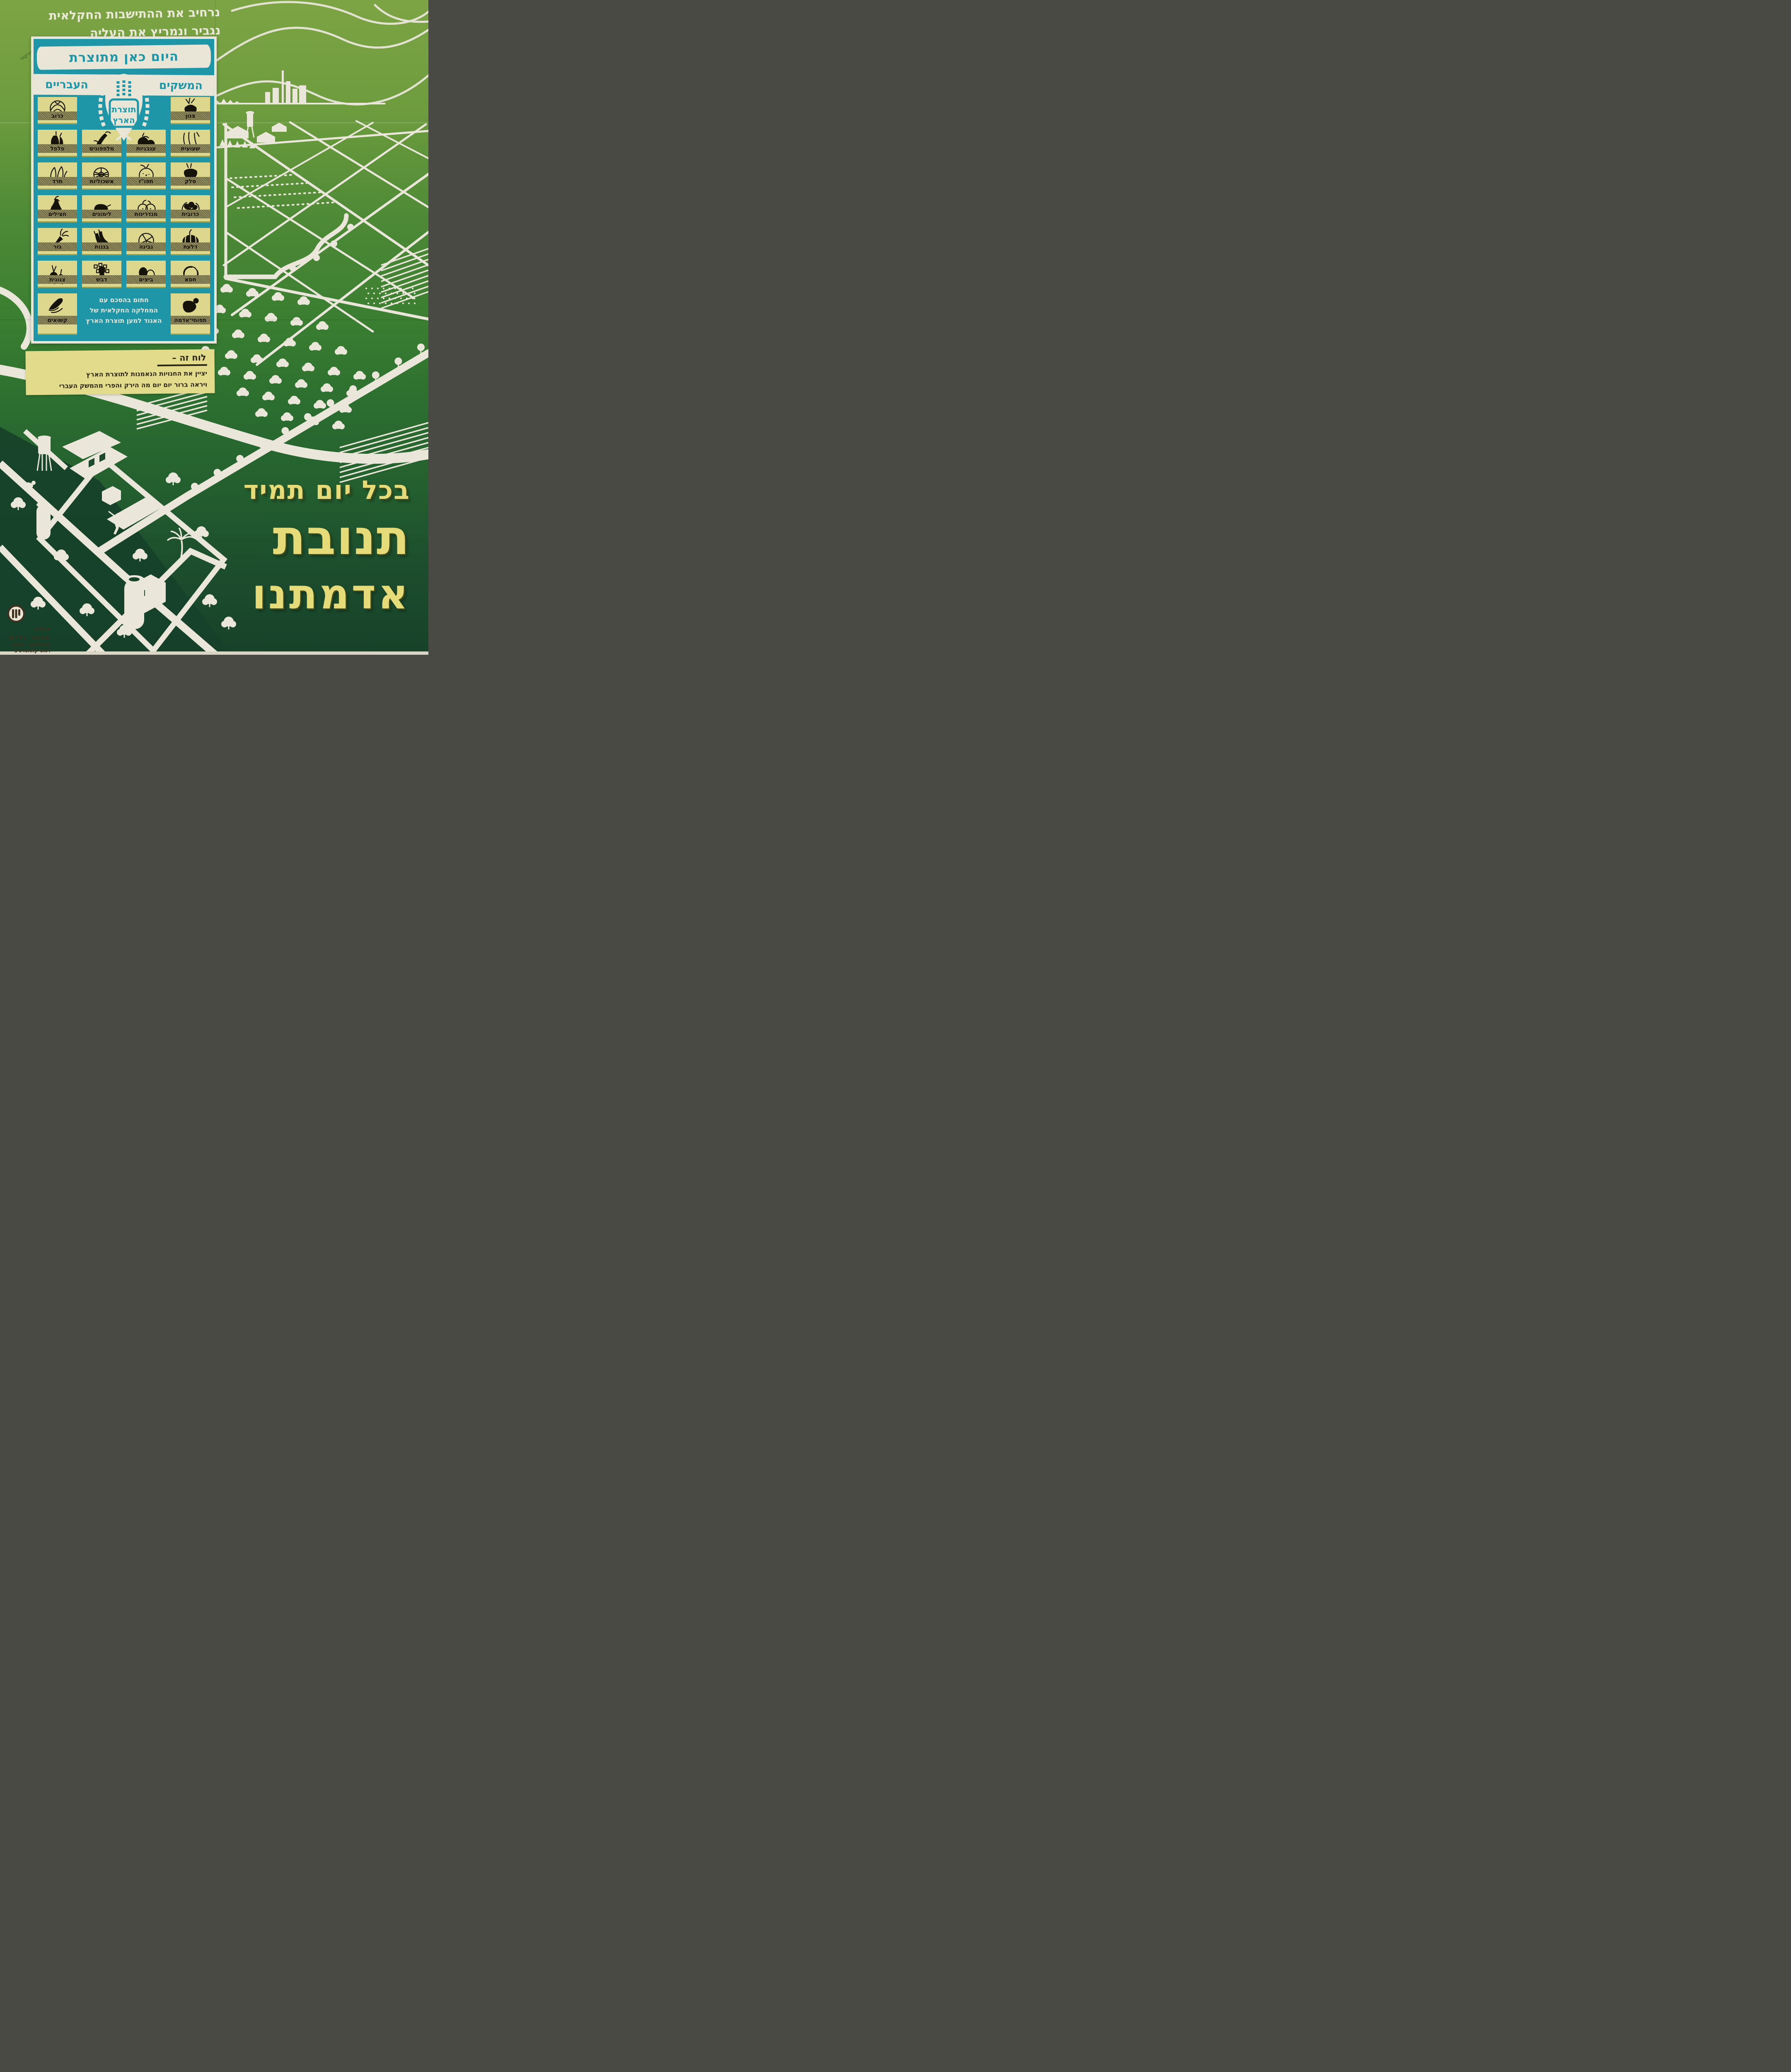 The image size is (1791, 2072). Describe the element at coordinates (57, 181) in the screenshot. I see `produce-label: תרד` at that location.